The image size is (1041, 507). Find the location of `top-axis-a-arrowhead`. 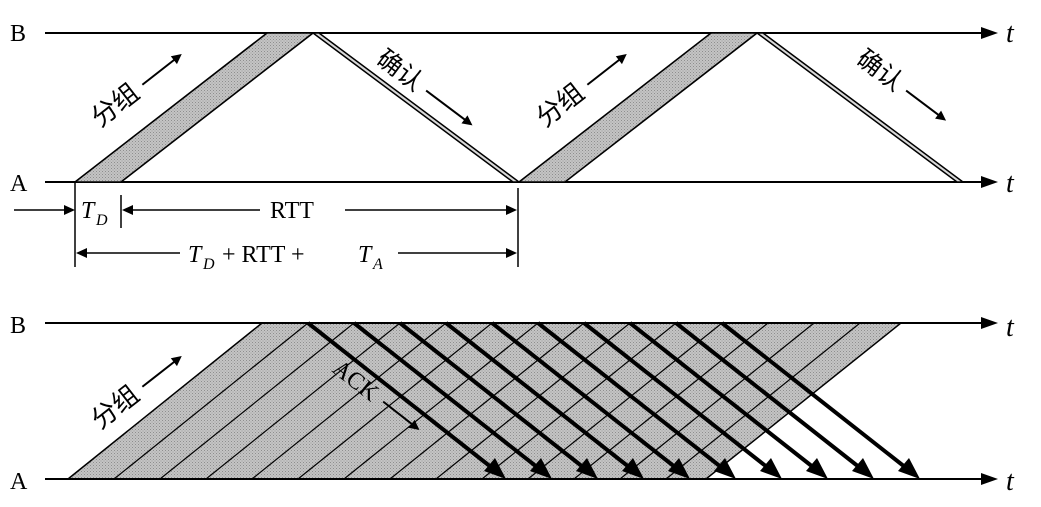

top-axis-a-arrowhead is located at coordinates (989, 182).